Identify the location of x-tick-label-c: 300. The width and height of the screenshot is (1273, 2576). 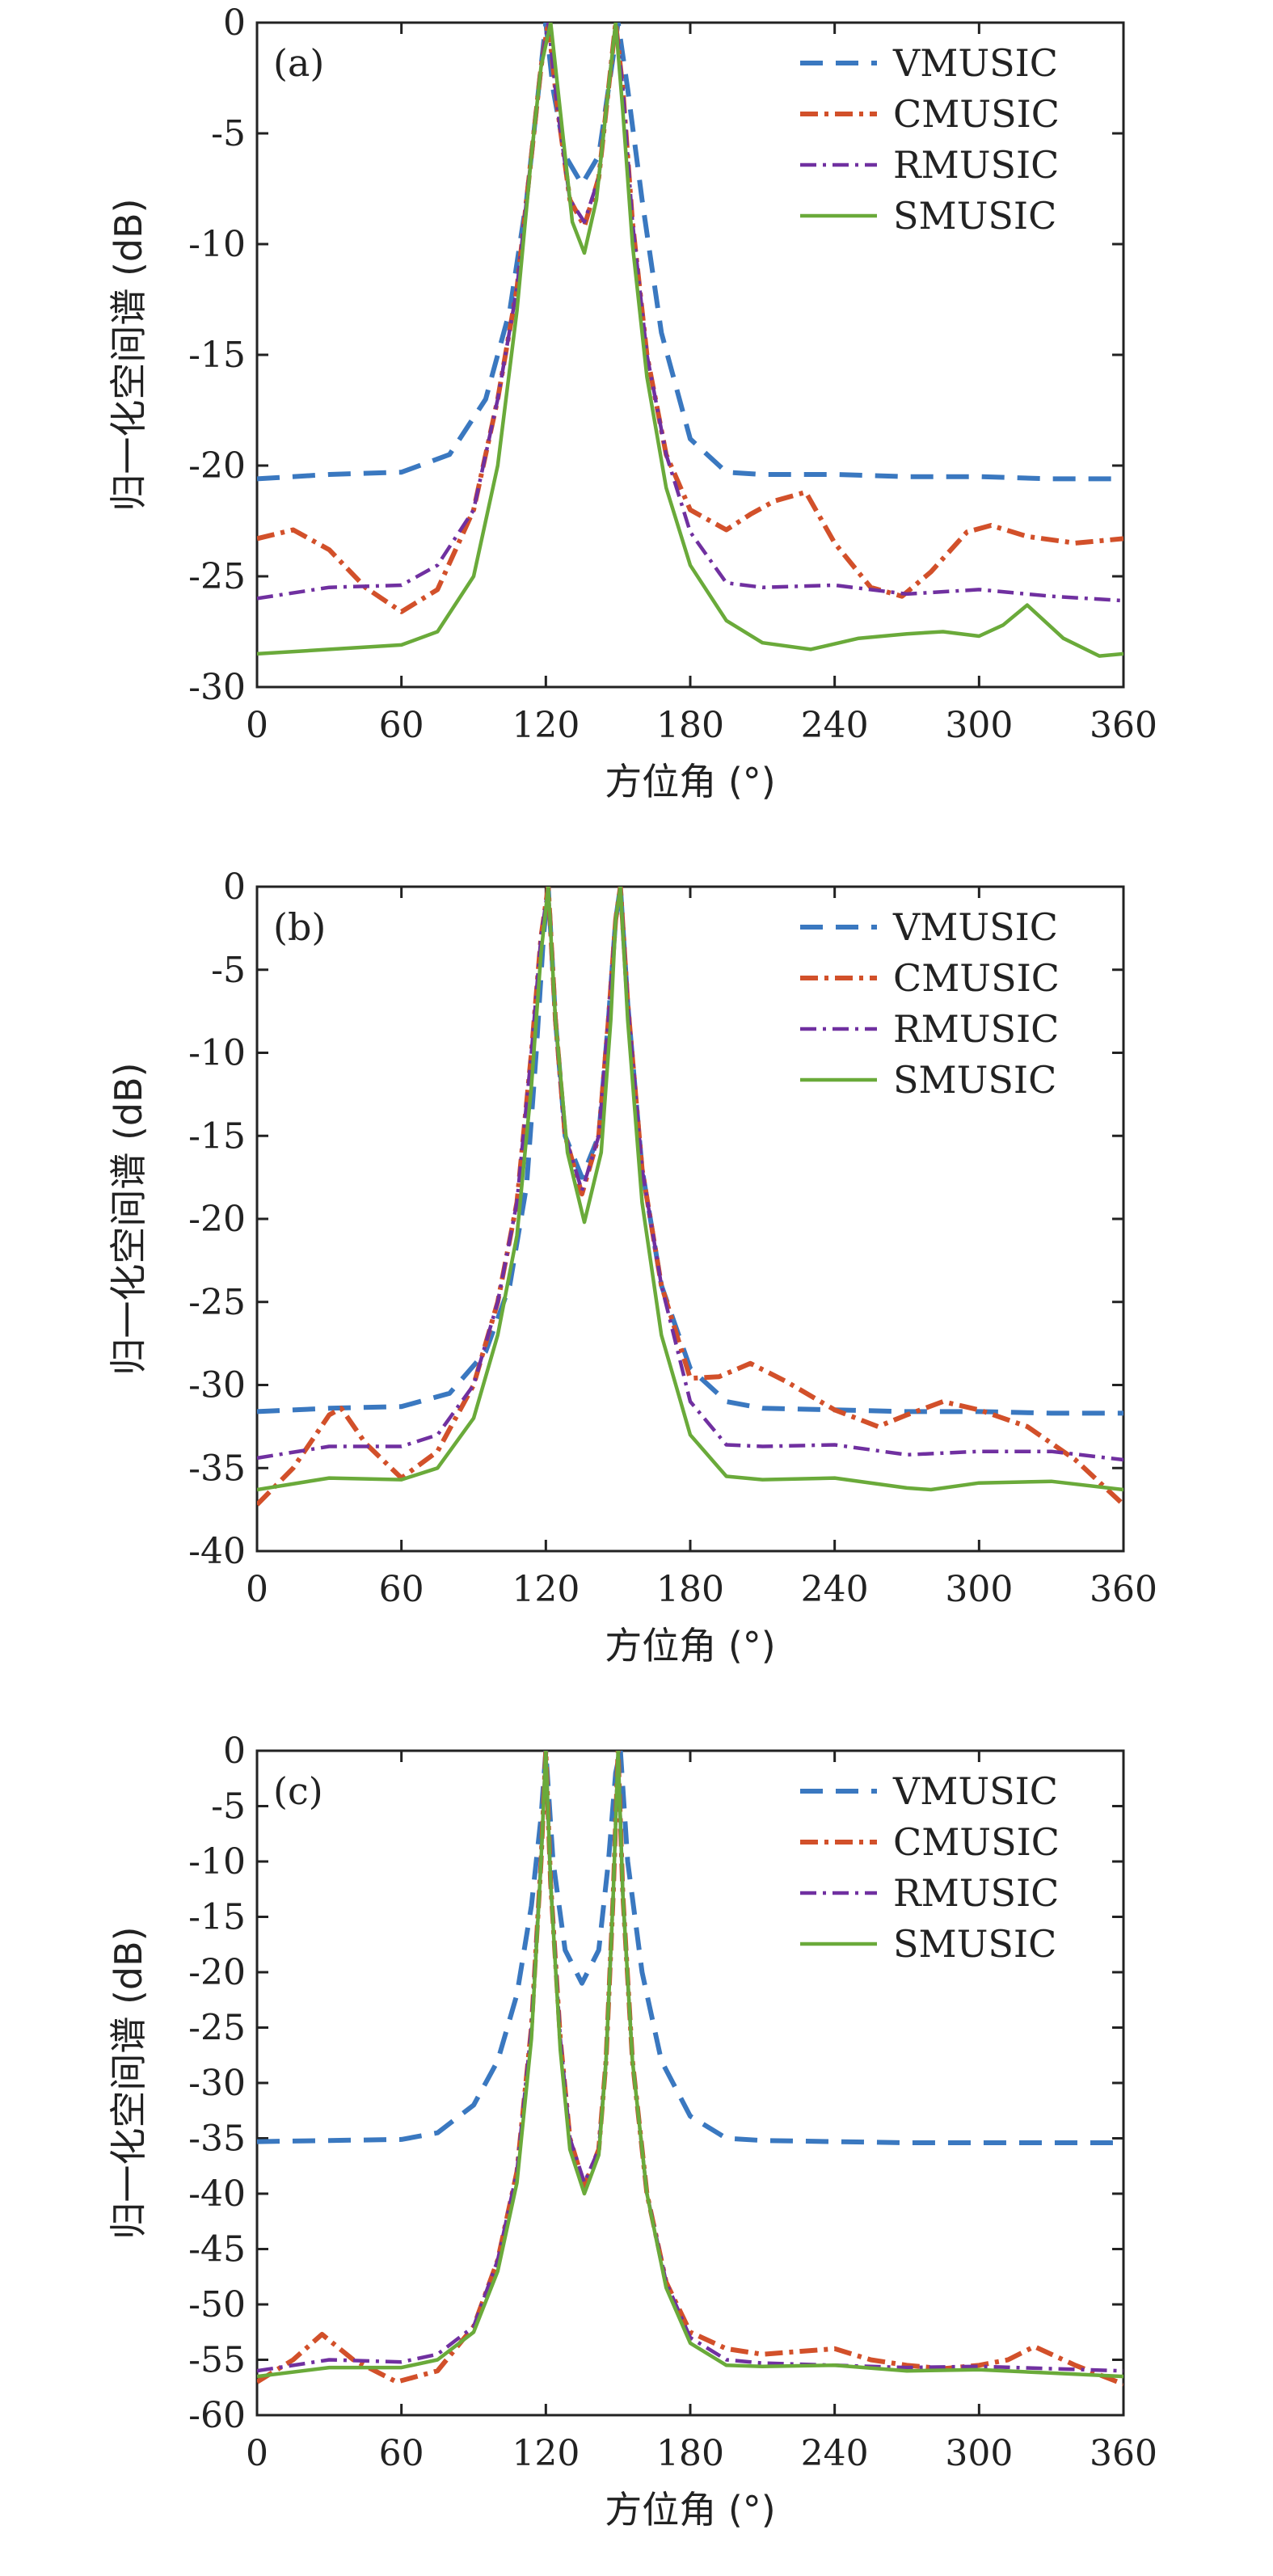
(979, 2453).